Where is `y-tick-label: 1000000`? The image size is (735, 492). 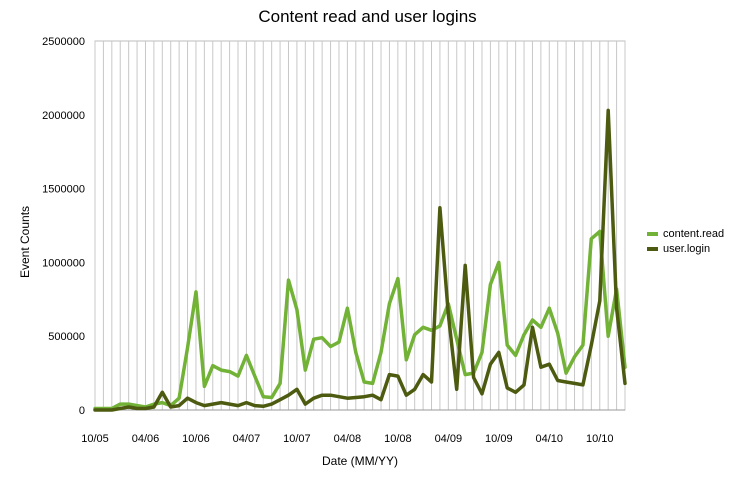 y-tick-label: 1000000 is located at coordinates (63, 263).